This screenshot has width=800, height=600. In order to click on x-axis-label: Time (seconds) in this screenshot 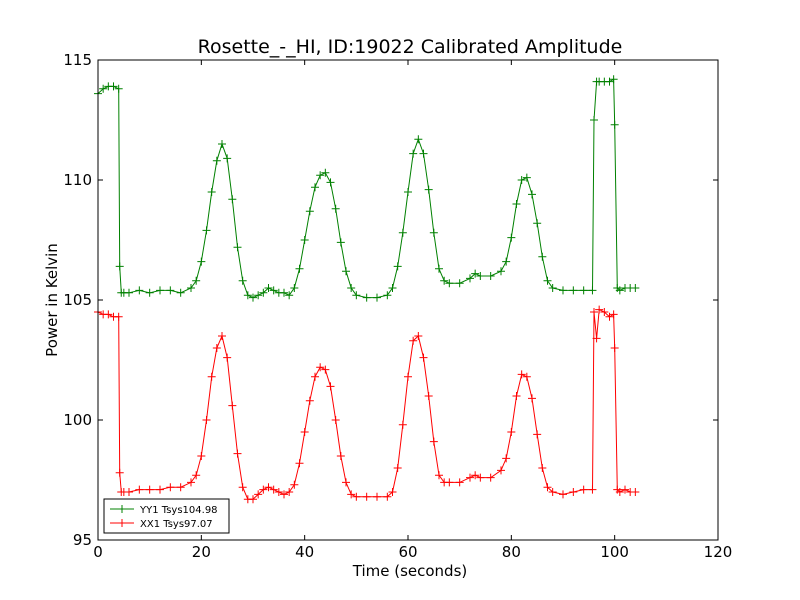, I will do `click(410, 571)`.